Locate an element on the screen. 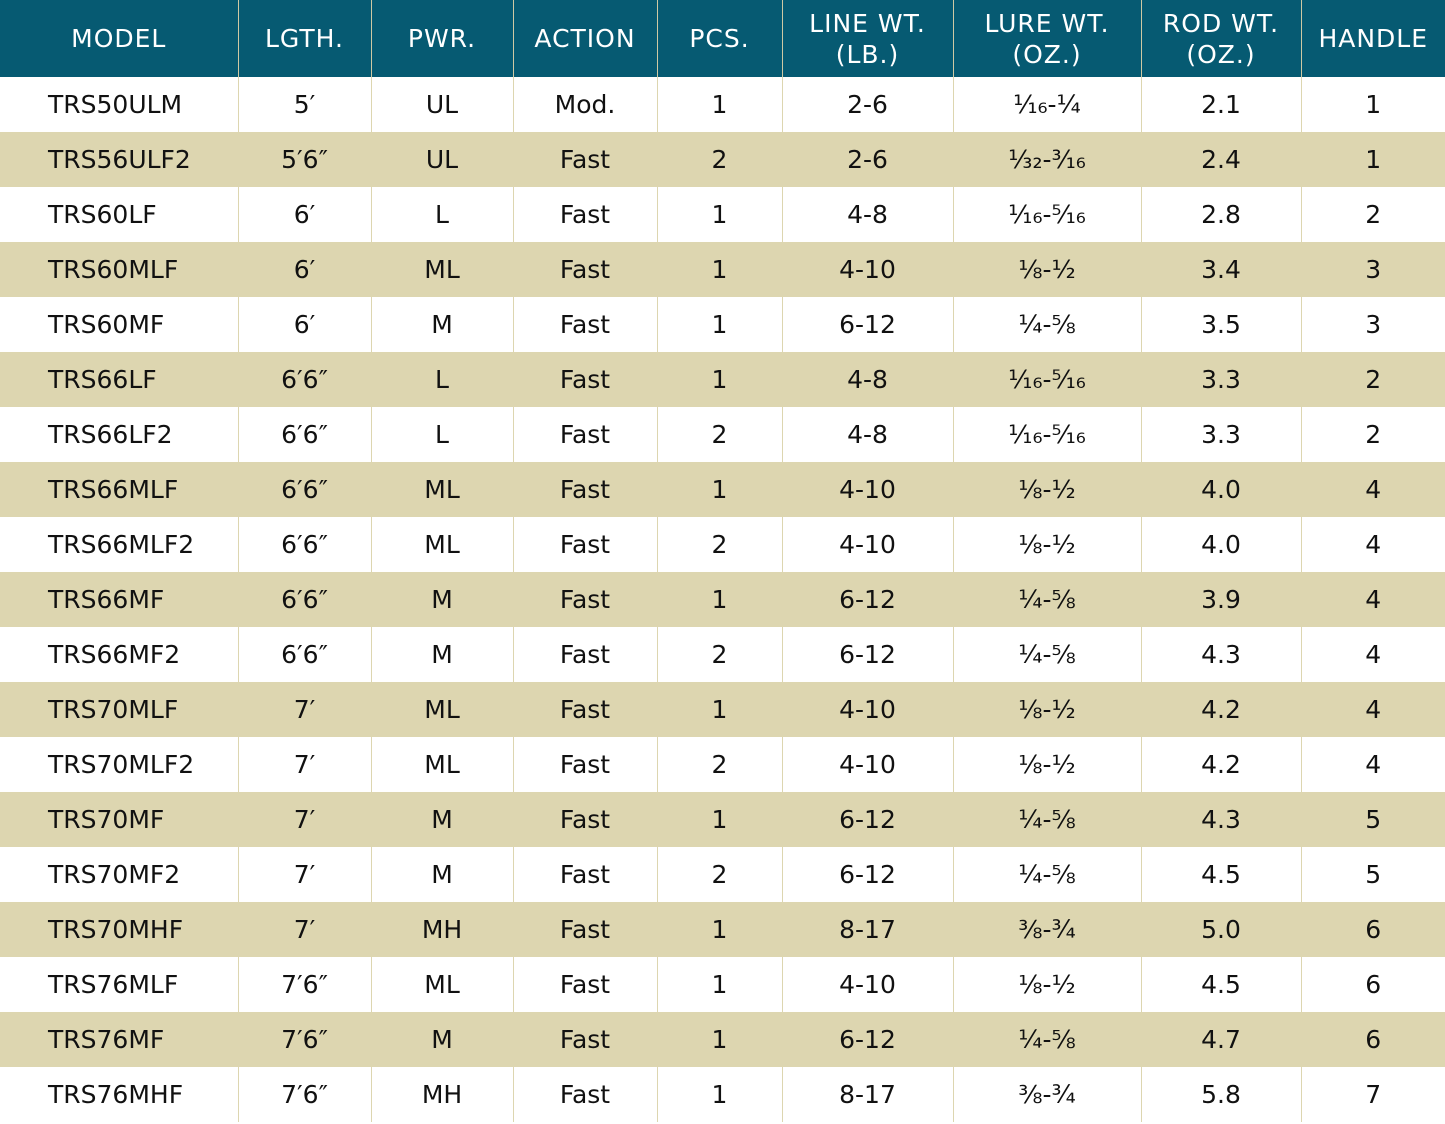 The width and height of the screenshot is (1445, 1124). table-row: TRS70MF 7′ M Fast 1 6-12 ¼-⅝ 4.3 5 is located at coordinates (722, 819).